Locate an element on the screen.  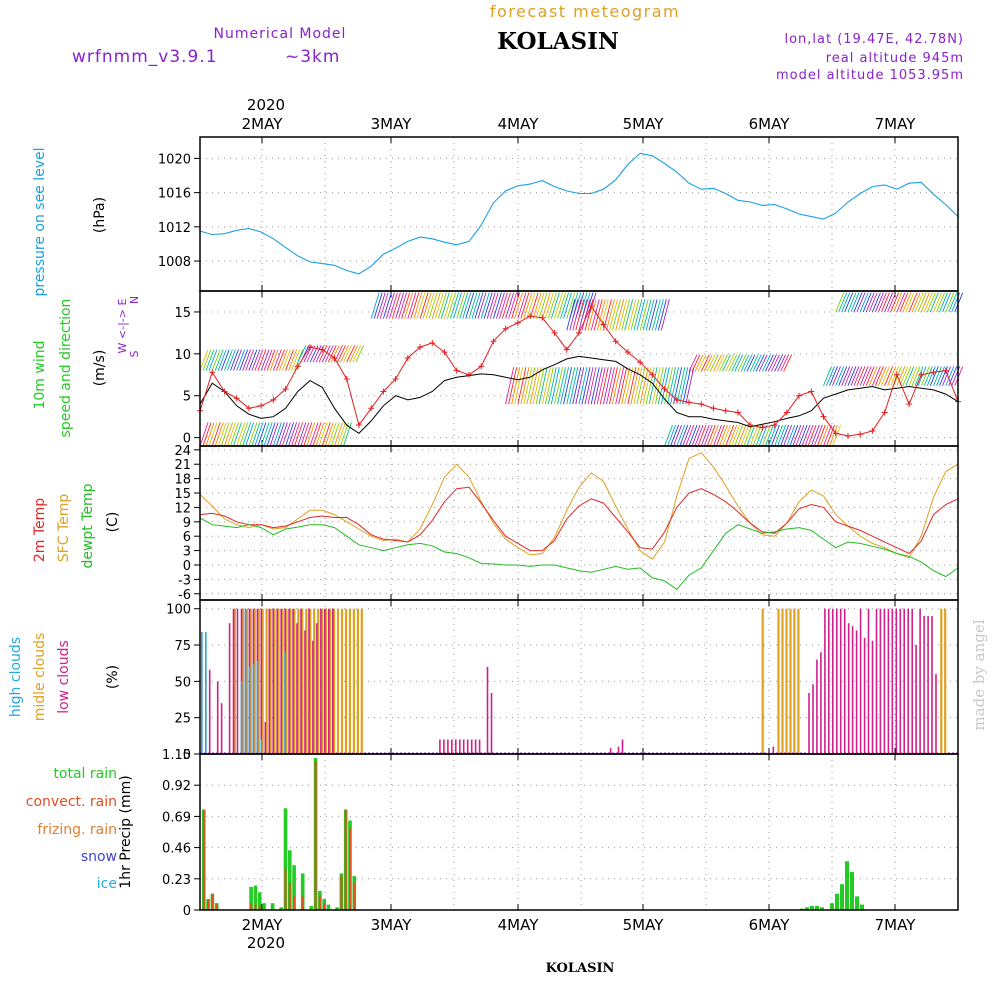
sfc-axis-label: SFC Temp is located at coordinates (64, 528).